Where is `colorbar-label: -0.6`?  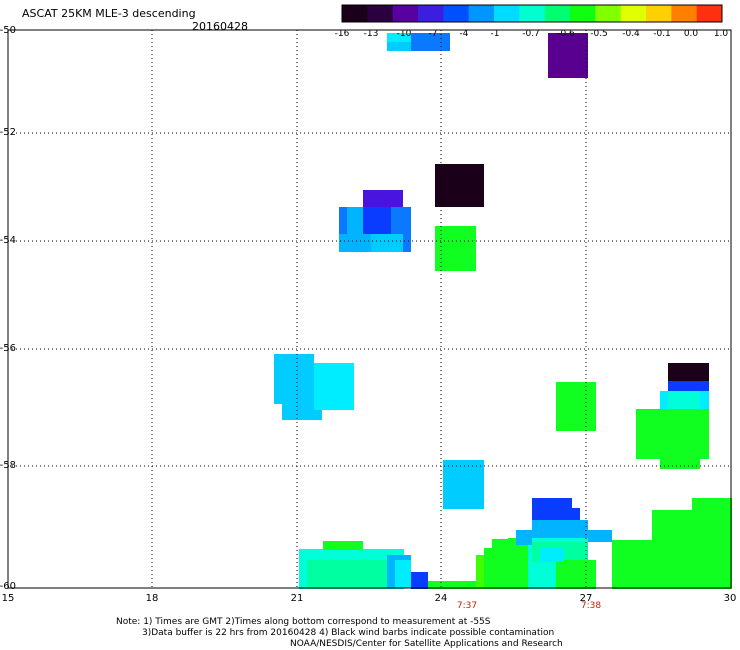 colorbar-label: -0.6 is located at coordinates (566, 34).